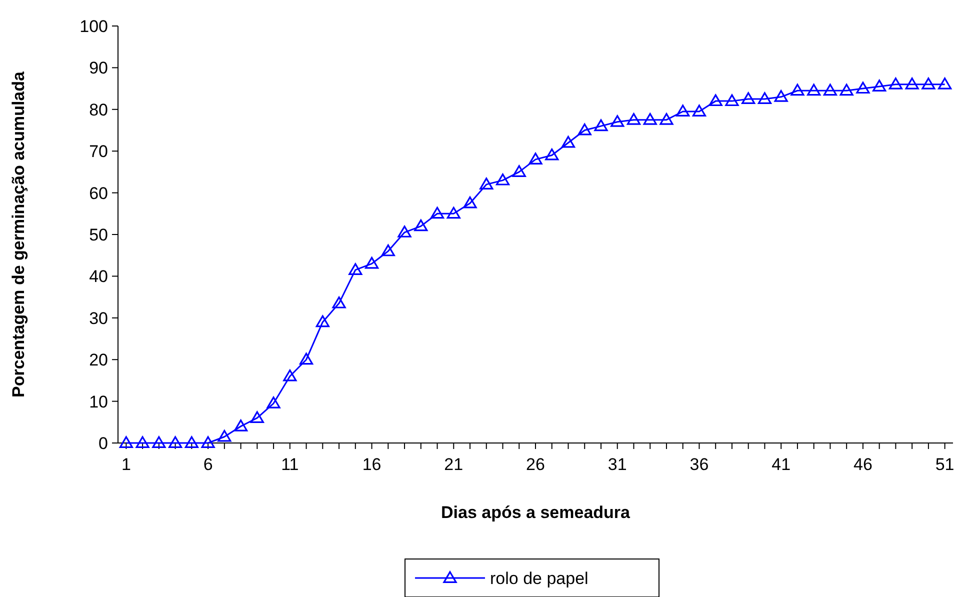 Image resolution: width=957 pixels, height=597 pixels. I want to click on x-tick-label: 41, so click(781, 464).